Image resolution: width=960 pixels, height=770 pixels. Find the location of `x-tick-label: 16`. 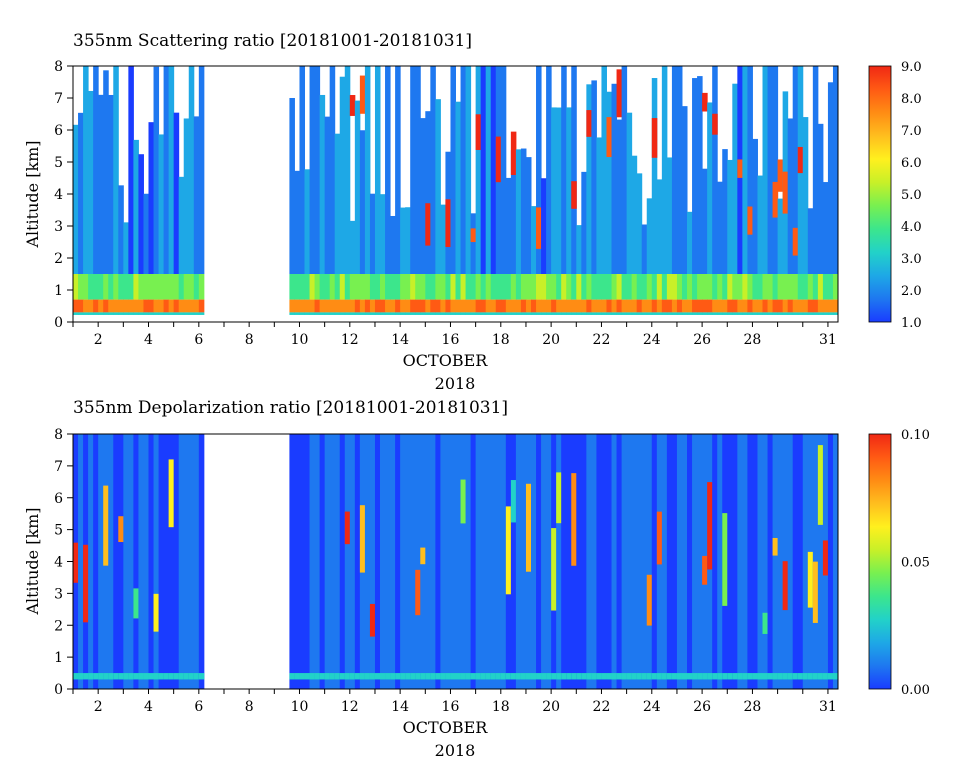

x-tick-label: 16 is located at coordinates (451, 340).